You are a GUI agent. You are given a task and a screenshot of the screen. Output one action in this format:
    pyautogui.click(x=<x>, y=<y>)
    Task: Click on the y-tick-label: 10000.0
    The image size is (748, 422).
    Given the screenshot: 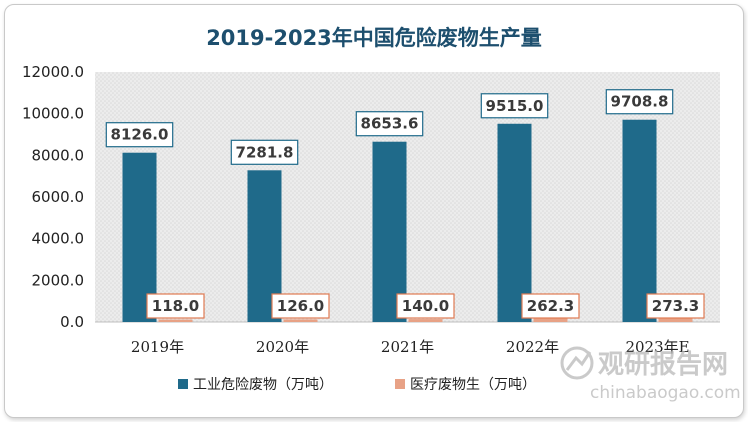 What is the action you would take?
    pyautogui.click(x=53, y=114)
    